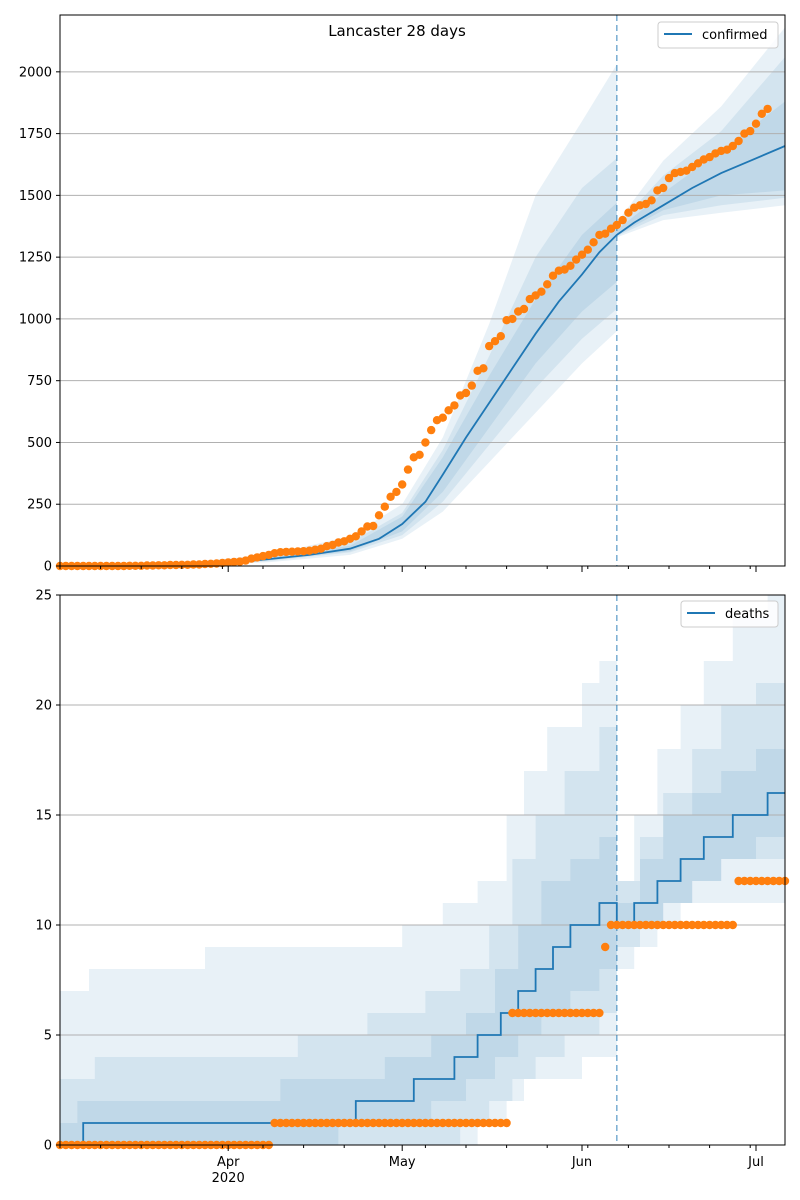 The width and height of the screenshot is (800, 1200). Describe the element at coordinates (35, 134) in the screenshot. I see `y-tick-label: 1750` at that location.